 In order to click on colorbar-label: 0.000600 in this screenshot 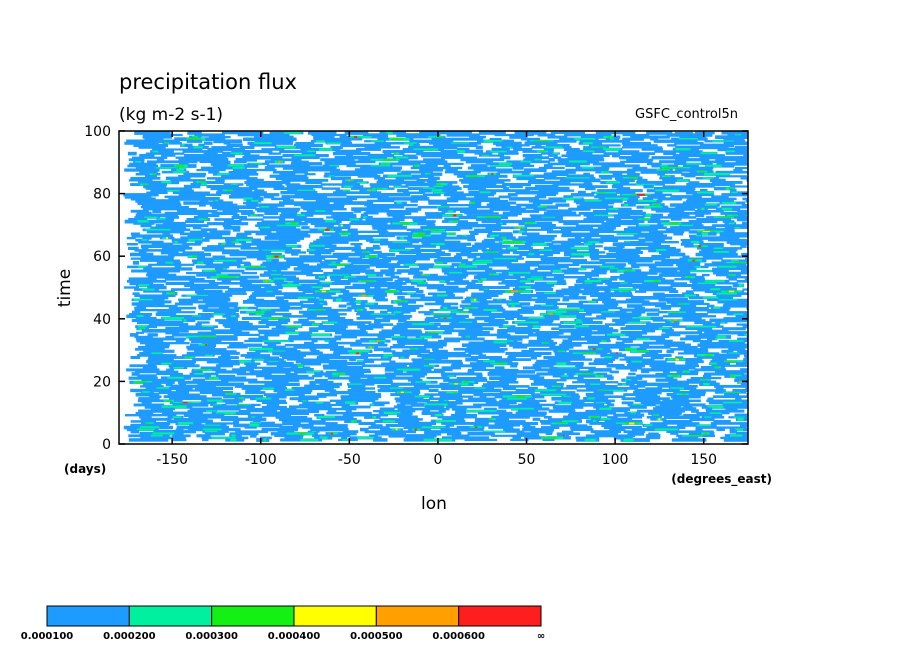, I will do `click(458, 636)`.